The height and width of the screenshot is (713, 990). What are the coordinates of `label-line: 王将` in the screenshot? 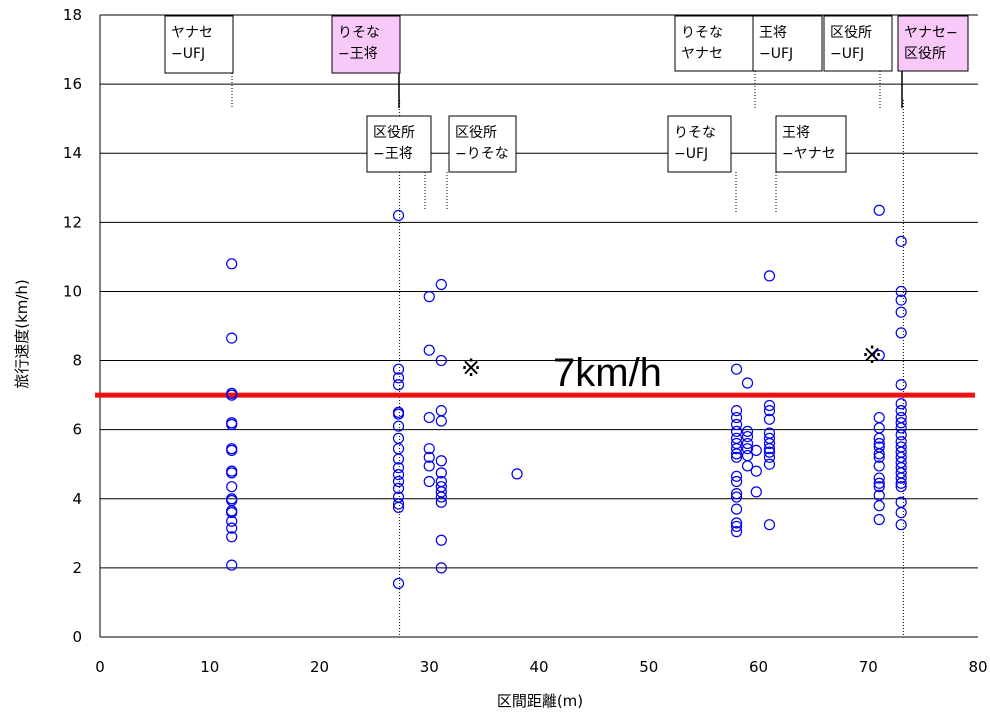 It's located at (773, 33).